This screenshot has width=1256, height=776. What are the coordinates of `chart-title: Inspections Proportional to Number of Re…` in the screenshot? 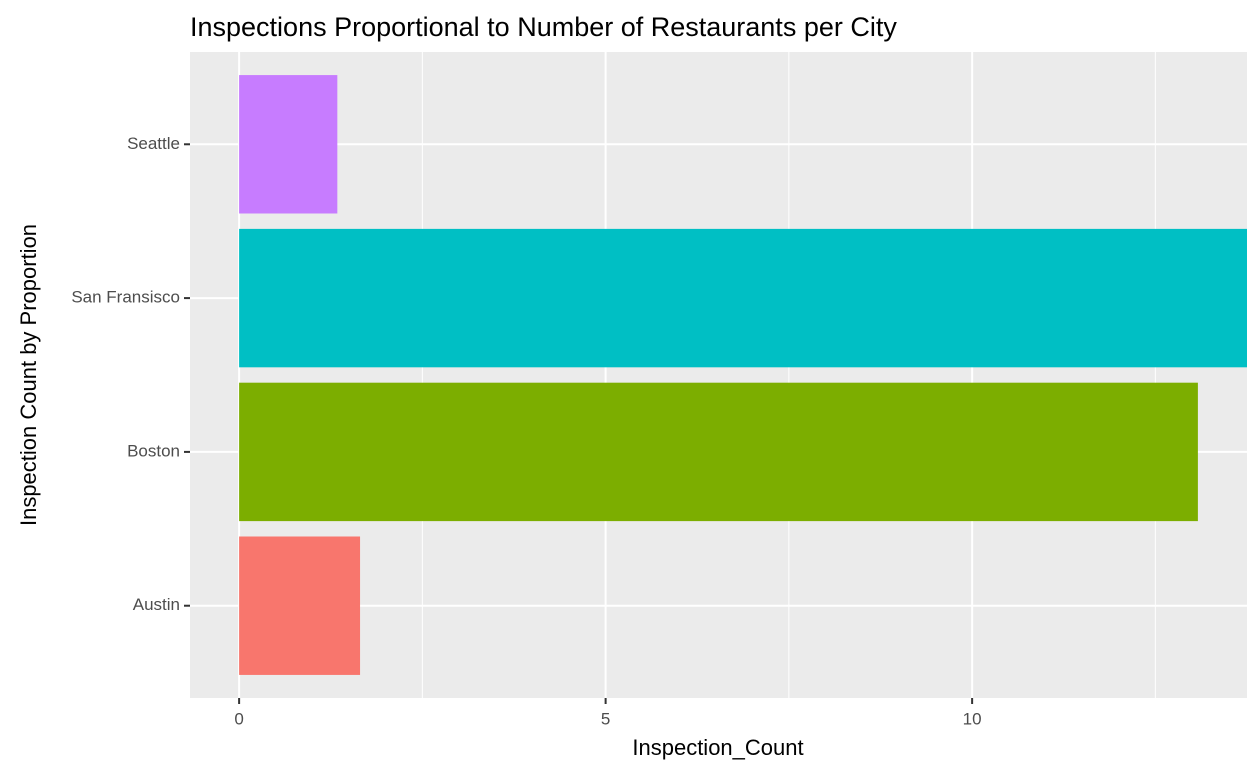 It's located at (543, 27).